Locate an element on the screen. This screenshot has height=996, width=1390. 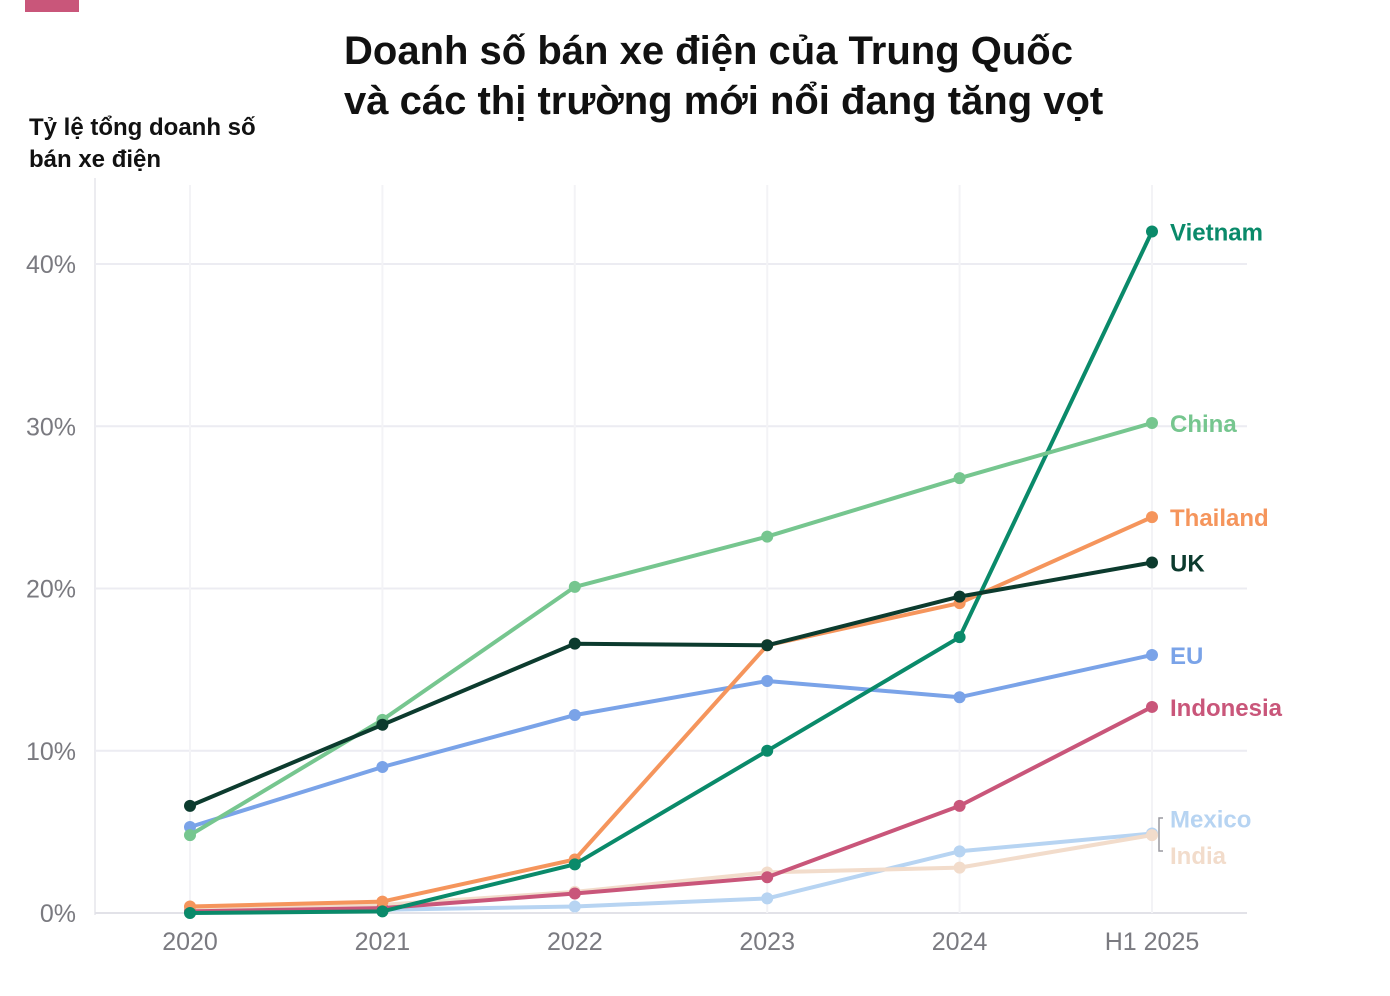
data-point-eu-2023 is located at coordinates (767, 680).